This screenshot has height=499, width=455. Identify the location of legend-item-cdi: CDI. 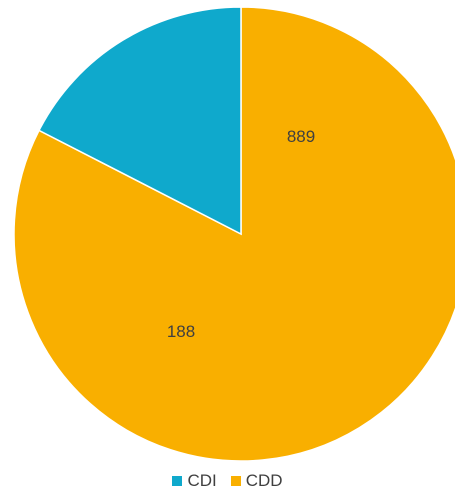
(194, 481).